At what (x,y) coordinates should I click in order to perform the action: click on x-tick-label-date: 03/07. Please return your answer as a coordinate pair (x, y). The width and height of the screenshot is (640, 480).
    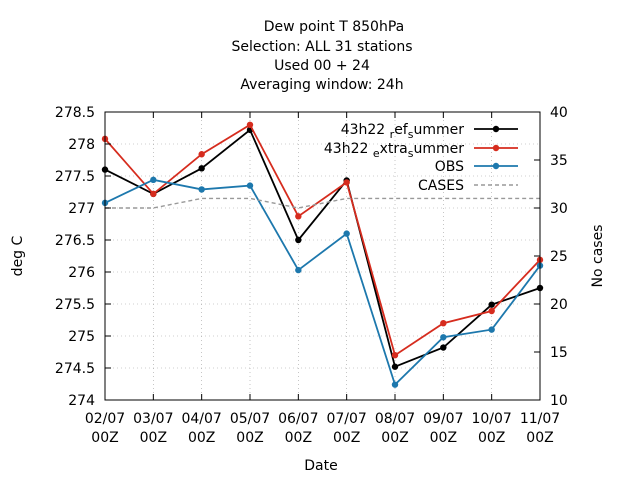
    Looking at the image, I should click on (153, 419).